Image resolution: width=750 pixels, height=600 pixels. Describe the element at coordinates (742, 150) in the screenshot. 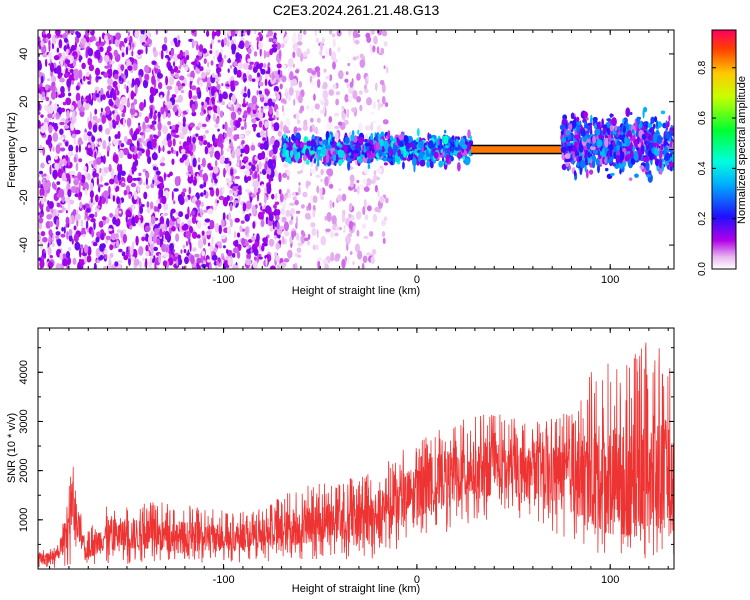

I see `colorbar-label: Normalized spectral amplitude` at that location.